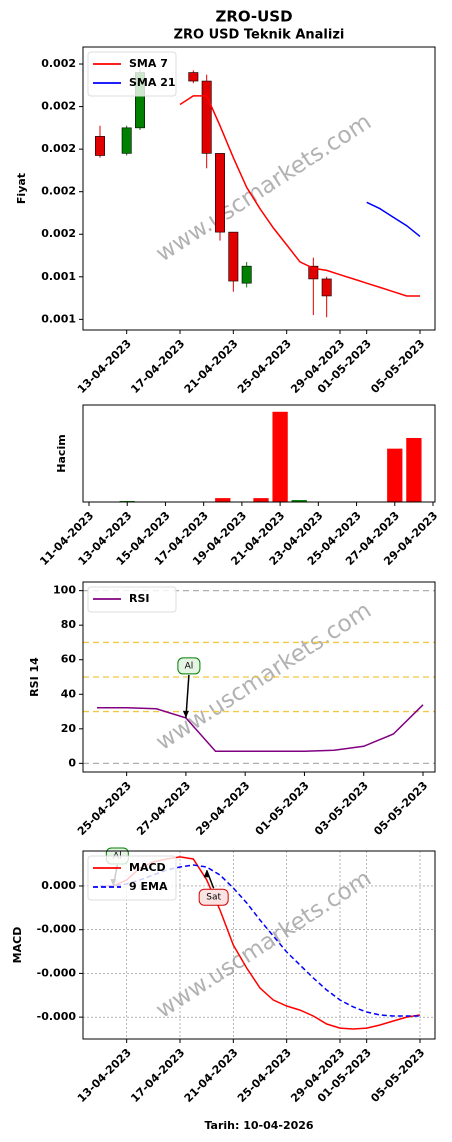 The image size is (452, 1142). What do you see at coordinates (72, 762) in the screenshot?
I see `y-tick-label: 0` at bounding box center [72, 762].